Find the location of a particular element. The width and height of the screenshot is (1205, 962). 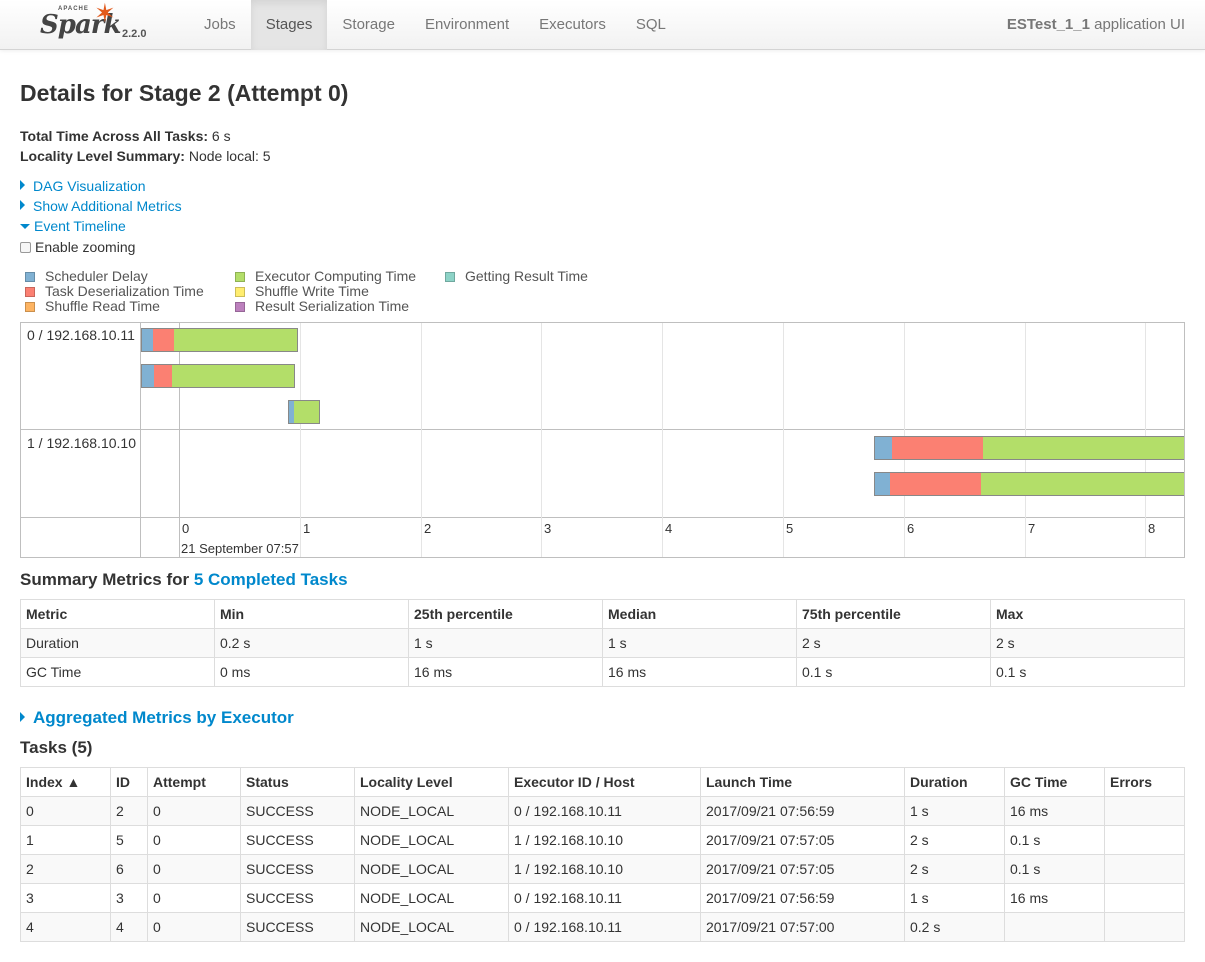

tab-storage: Storage is located at coordinates (368, 24).